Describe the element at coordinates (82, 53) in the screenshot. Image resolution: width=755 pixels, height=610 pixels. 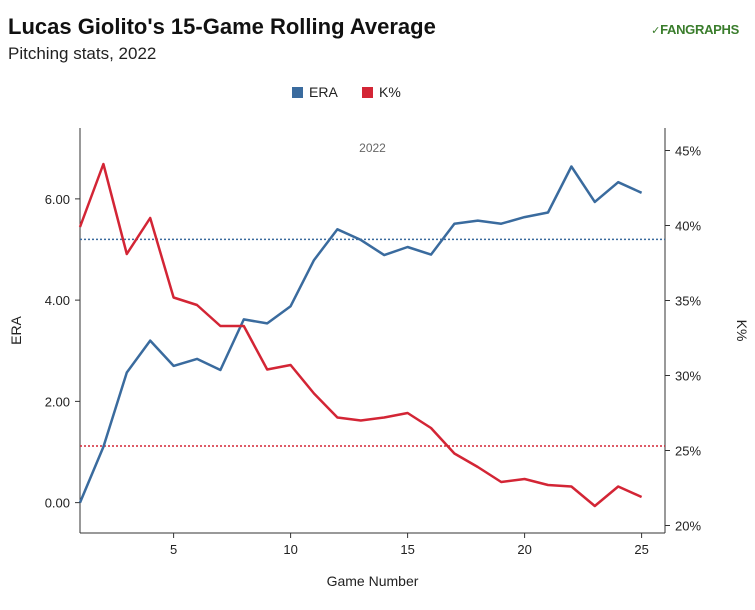
I see `chart-subtitle: Pitching stats, 2022` at that location.